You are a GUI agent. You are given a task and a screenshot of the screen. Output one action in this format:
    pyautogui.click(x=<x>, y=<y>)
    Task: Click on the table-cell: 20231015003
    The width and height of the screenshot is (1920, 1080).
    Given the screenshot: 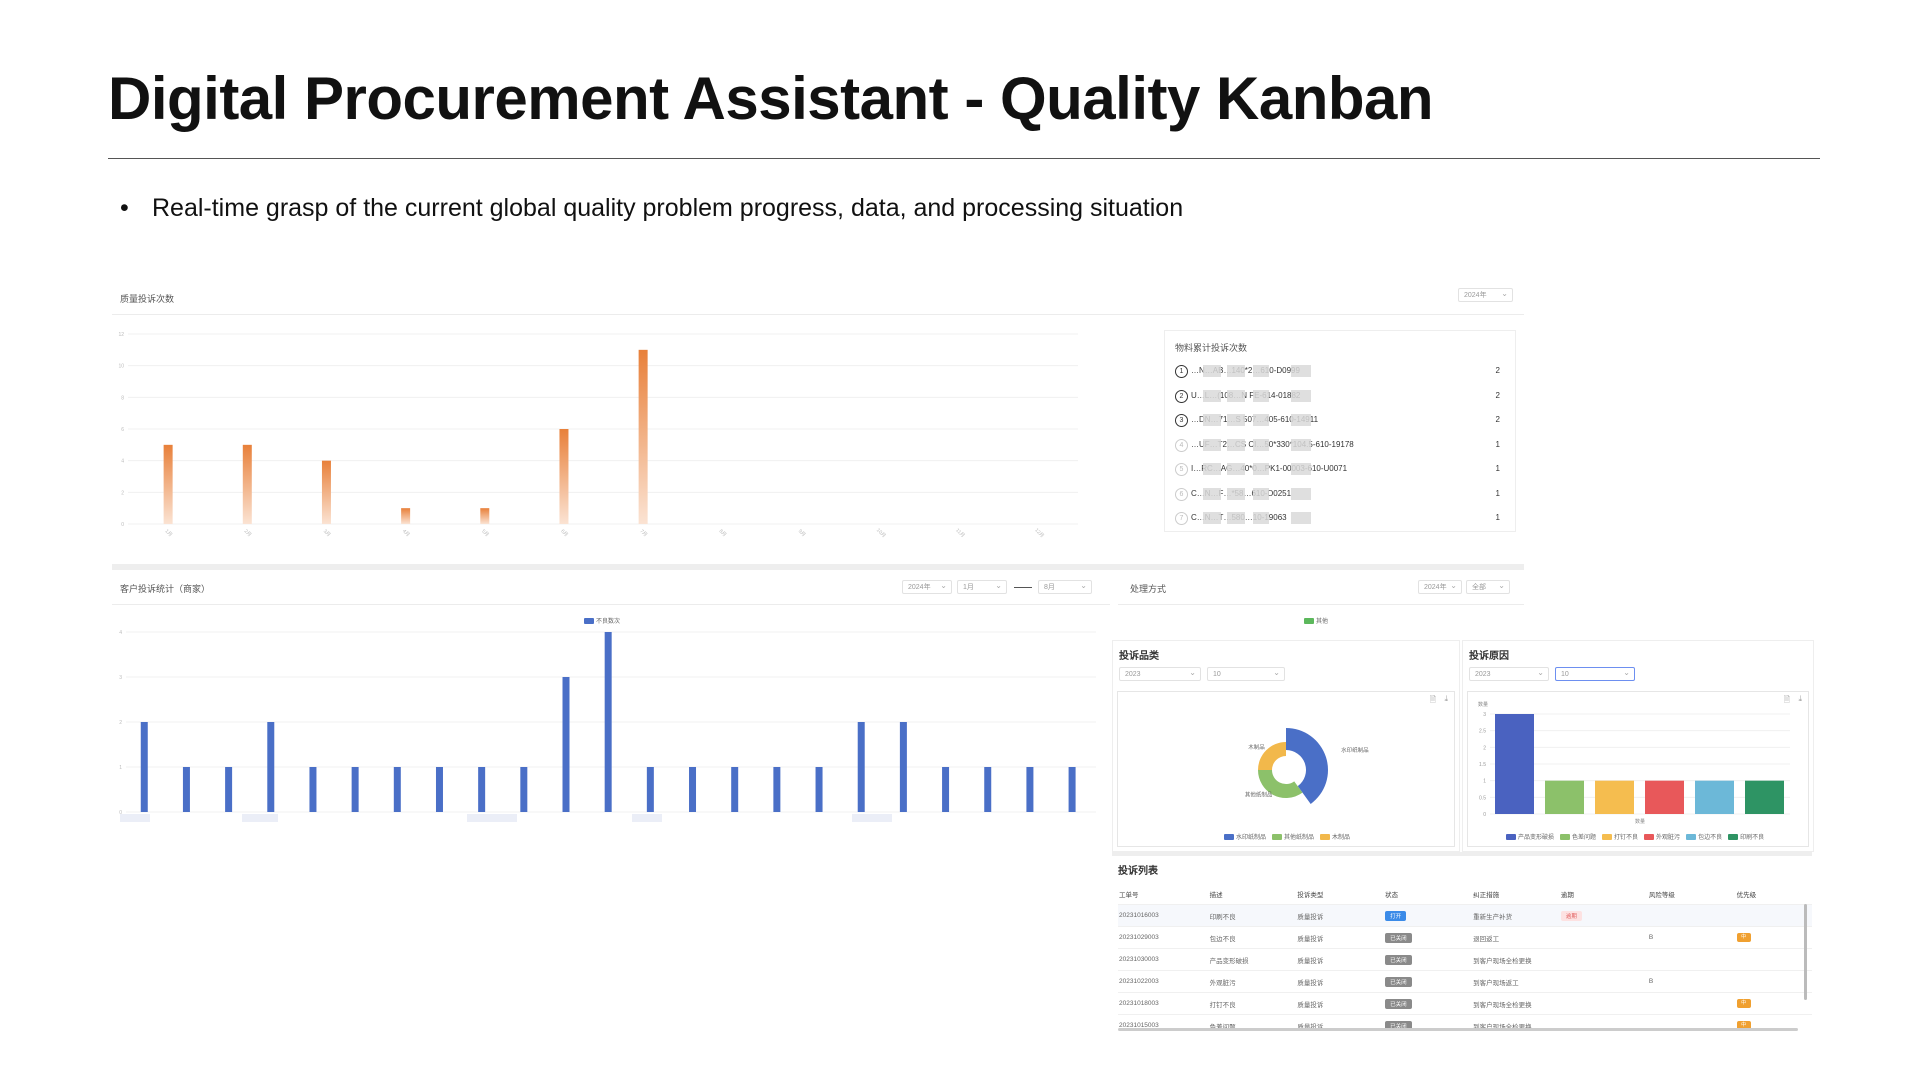 What is the action you would take?
    pyautogui.click(x=1163, y=1025)
    